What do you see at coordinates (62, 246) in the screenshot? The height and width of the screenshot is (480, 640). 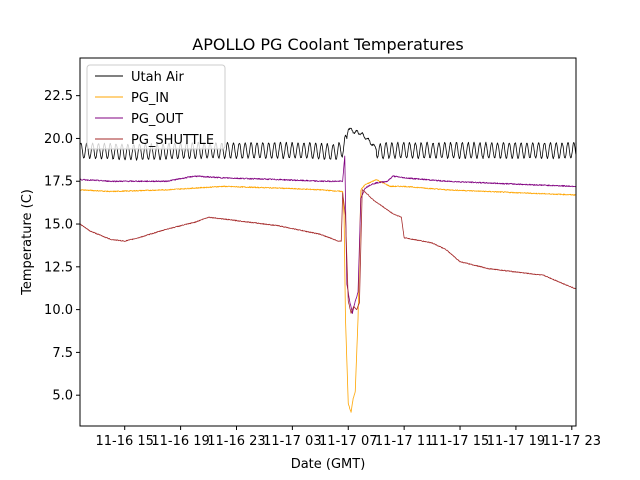 I see `y-axis: 5.0 7.5 10.0 12.5 15.0 17.5 20.0 22.5` at bounding box center [62, 246].